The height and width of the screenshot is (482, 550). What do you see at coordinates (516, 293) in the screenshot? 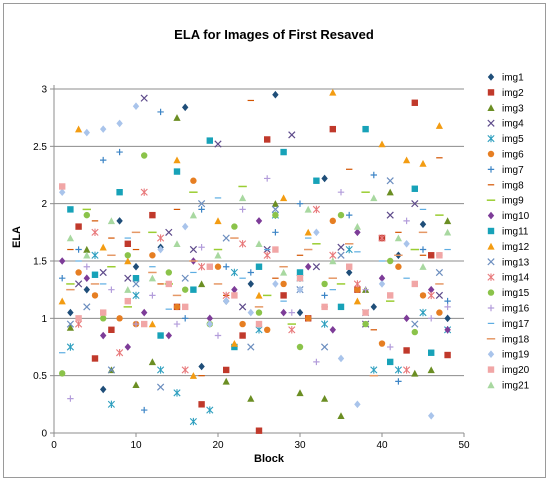
I see `legend-label: img15` at bounding box center [516, 293].